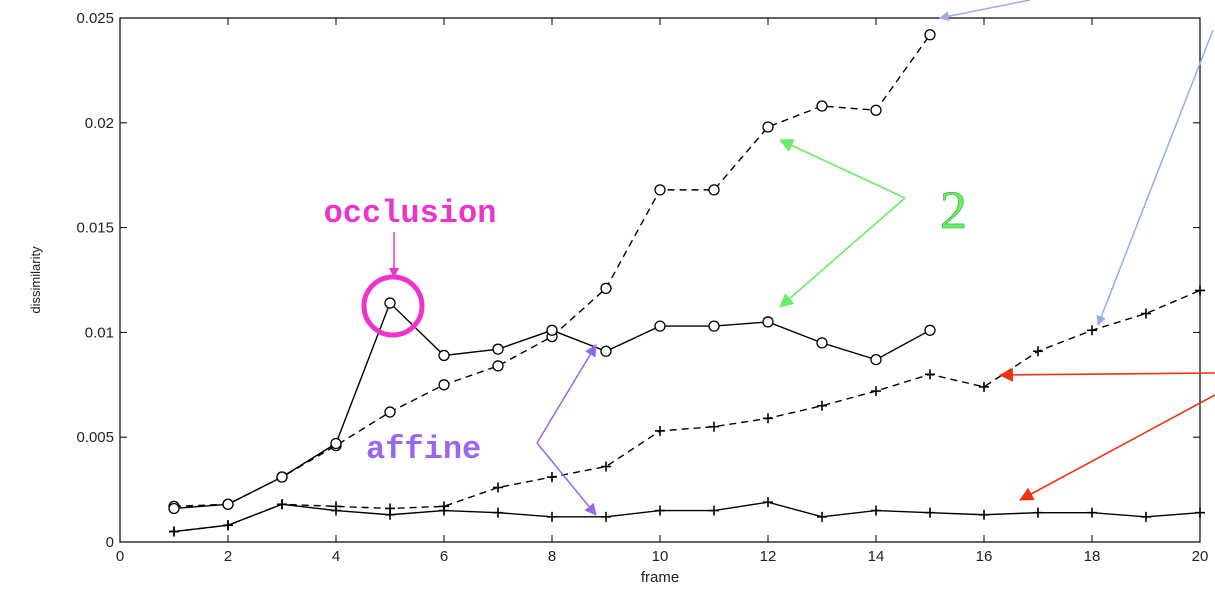 Image resolution: width=1215 pixels, height=589 pixels. What do you see at coordinates (1107, 374) in the screenshot?
I see `red-arrow-upper` at bounding box center [1107, 374].